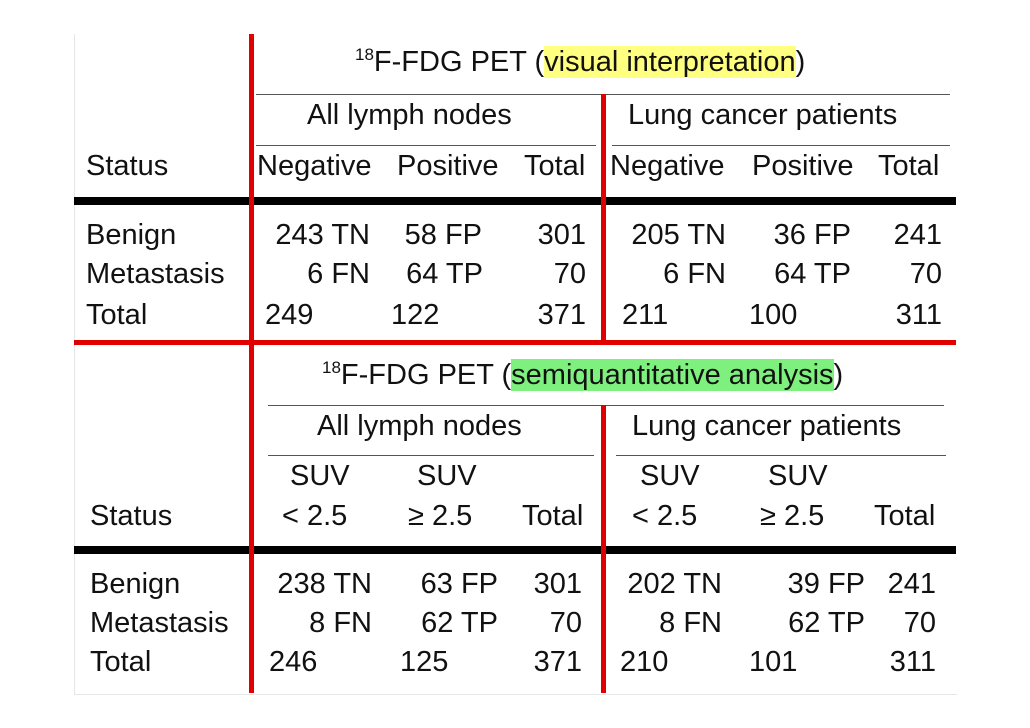  I want to click on cell: 246, so click(293, 662).